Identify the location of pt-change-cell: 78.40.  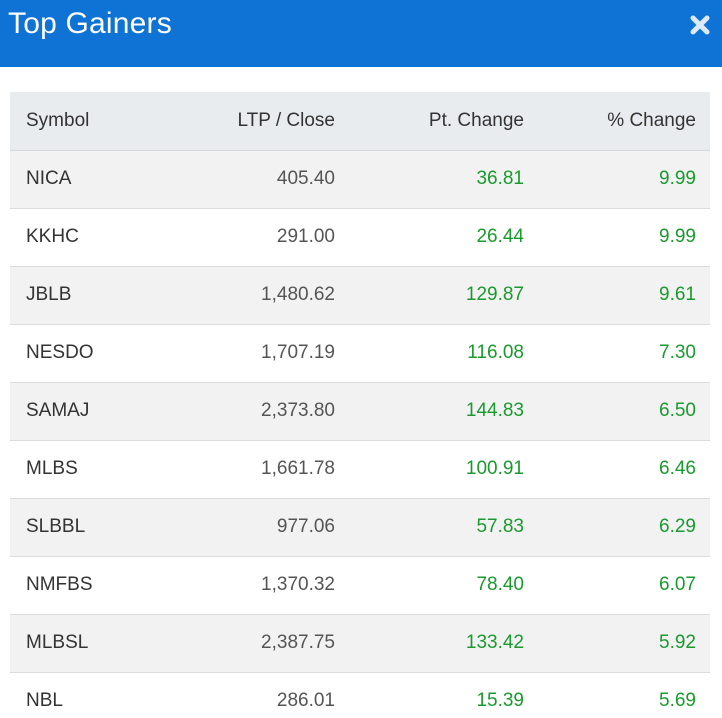
(429, 585).